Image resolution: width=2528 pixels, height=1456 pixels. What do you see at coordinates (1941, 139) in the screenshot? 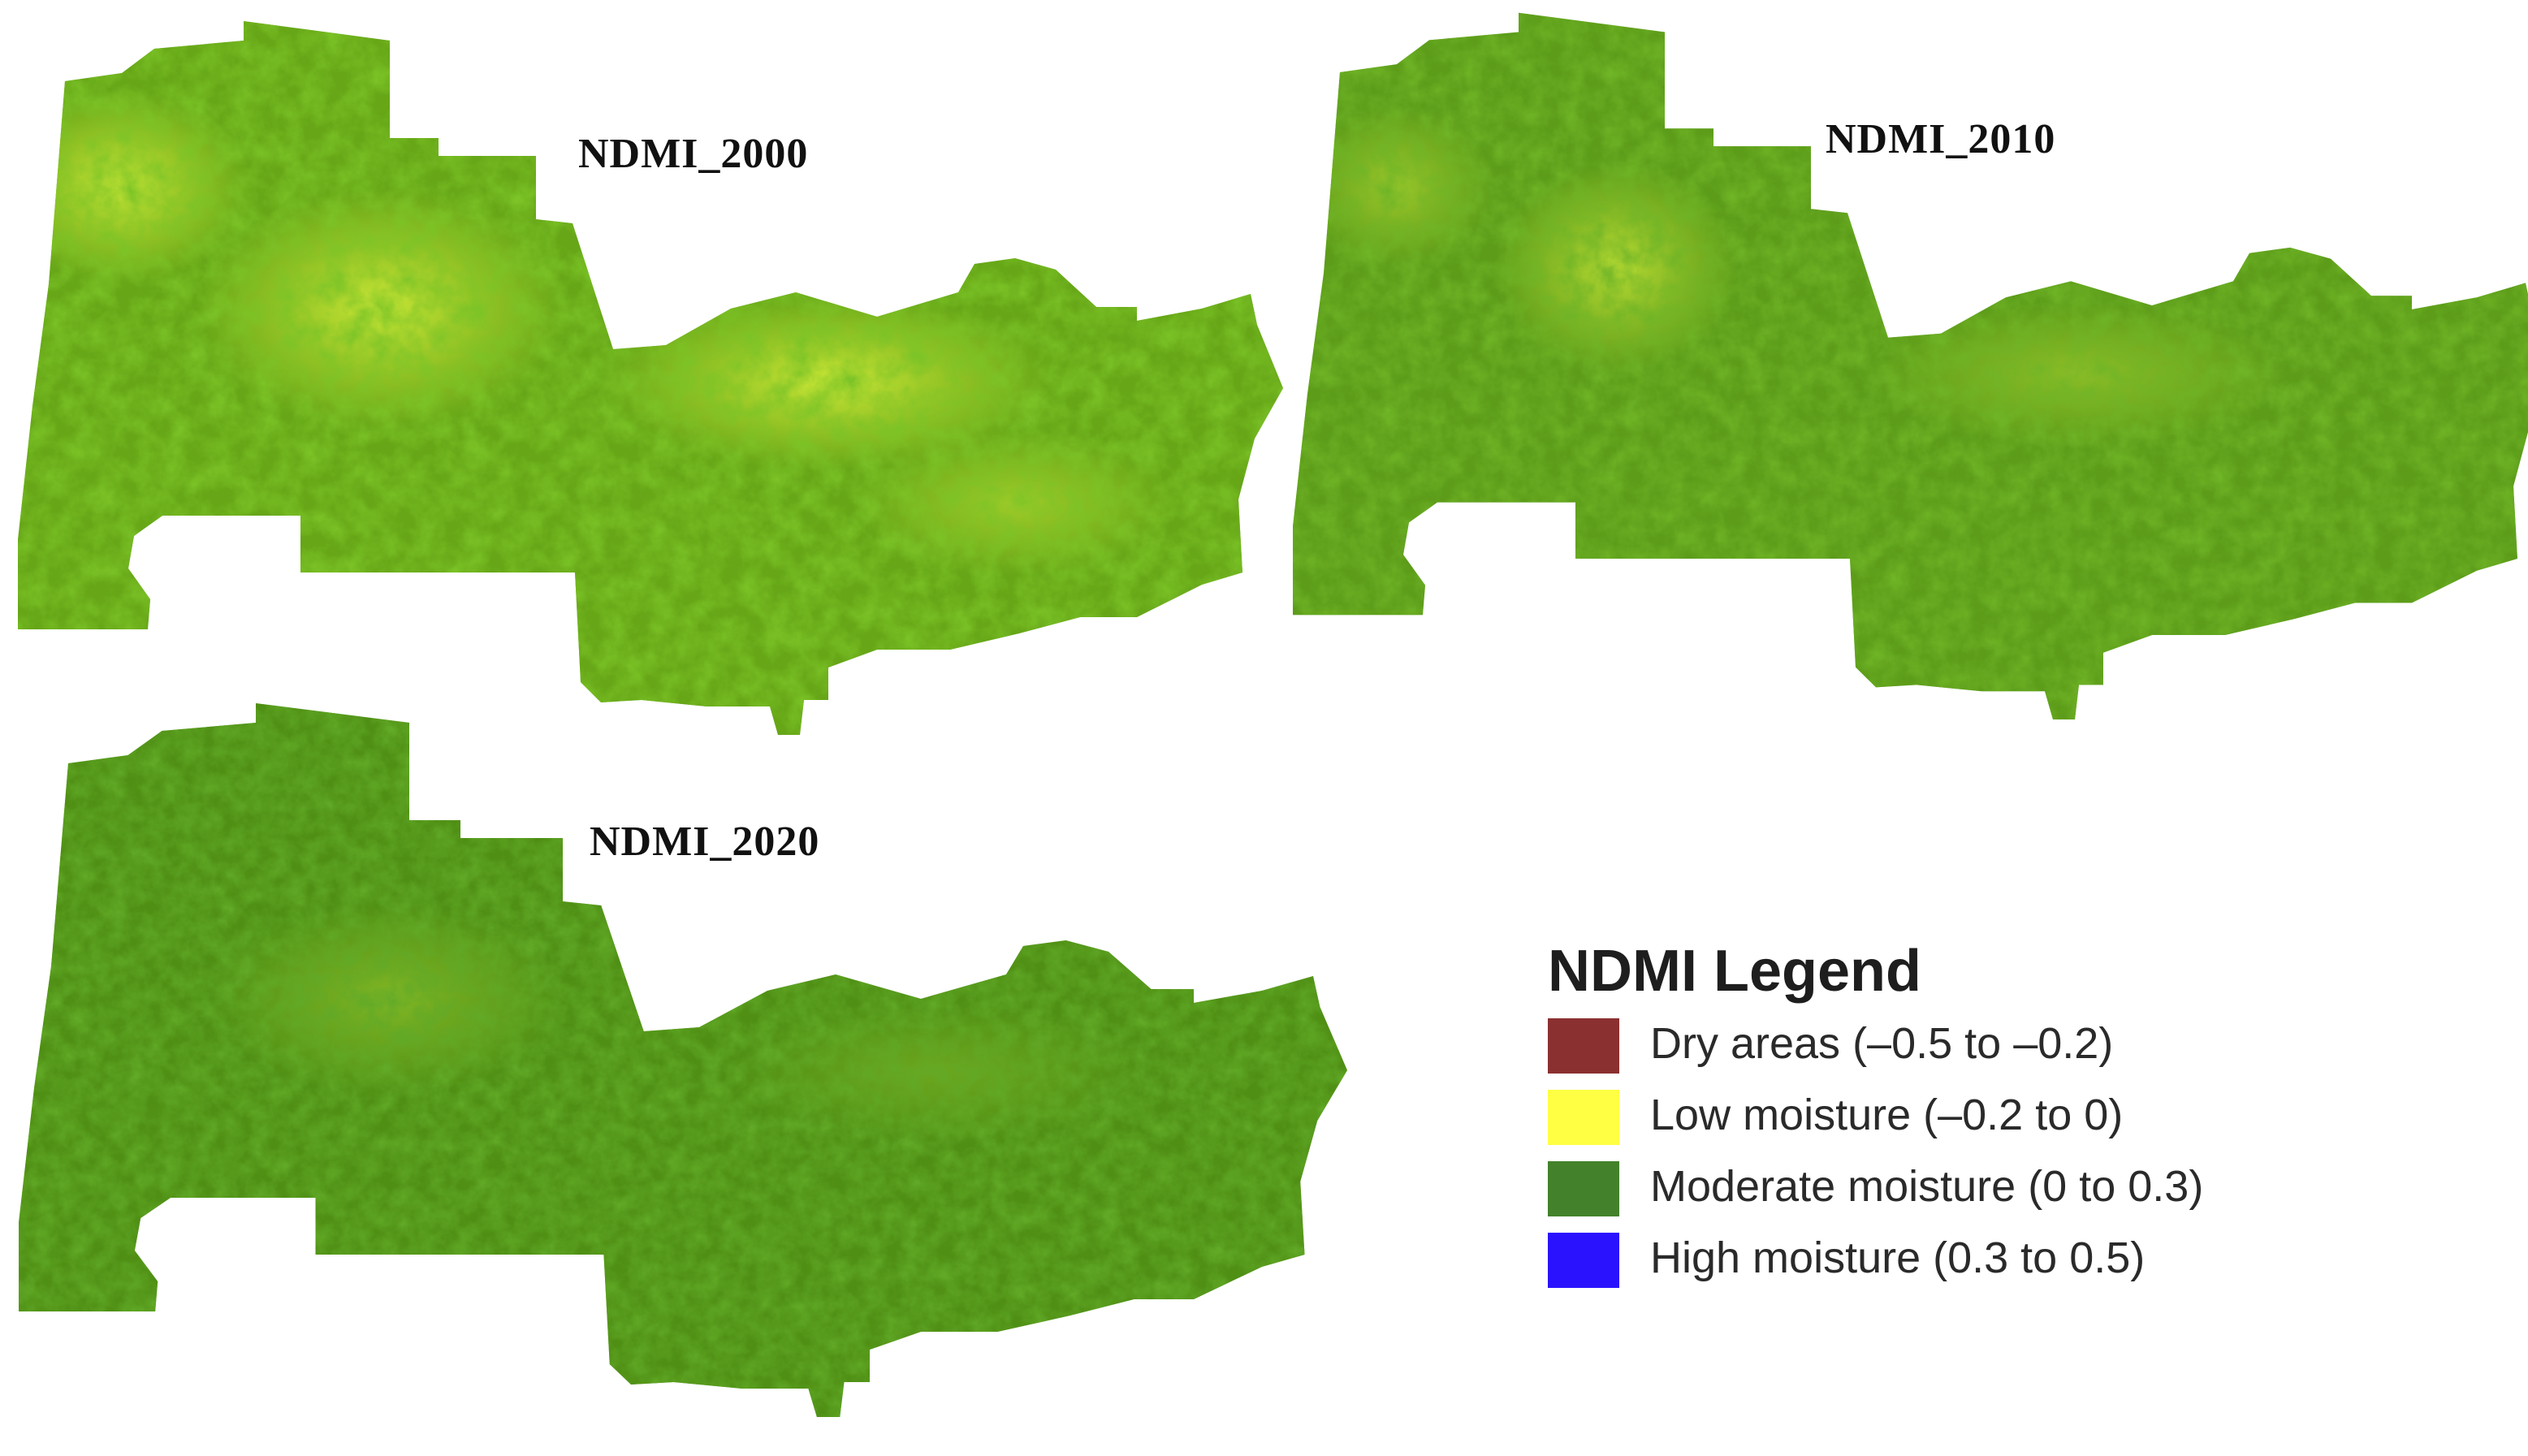
I see `map-title-2010: NDMI_2010` at bounding box center [1941, 139].